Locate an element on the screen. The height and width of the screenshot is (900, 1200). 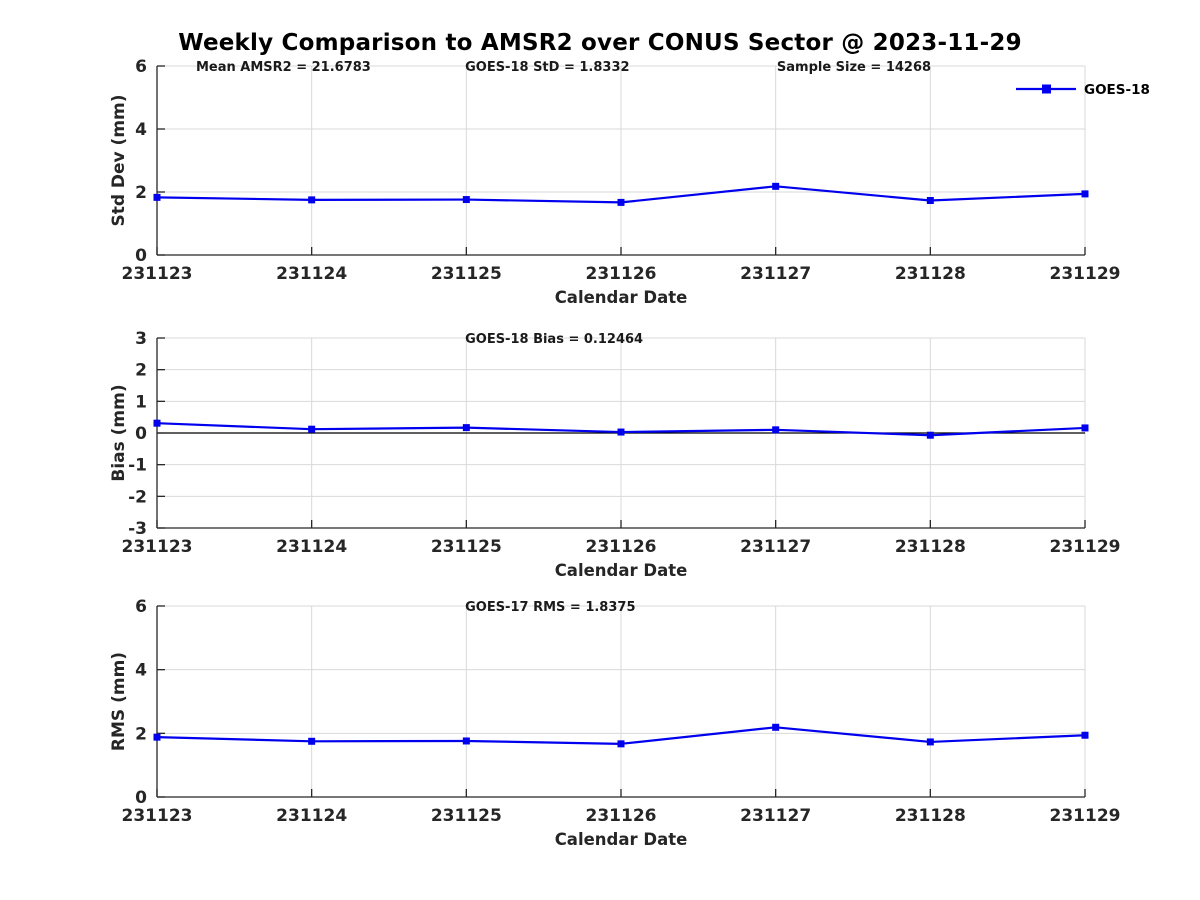
y-tick-label: -2 is located at coordinates (137, 497).